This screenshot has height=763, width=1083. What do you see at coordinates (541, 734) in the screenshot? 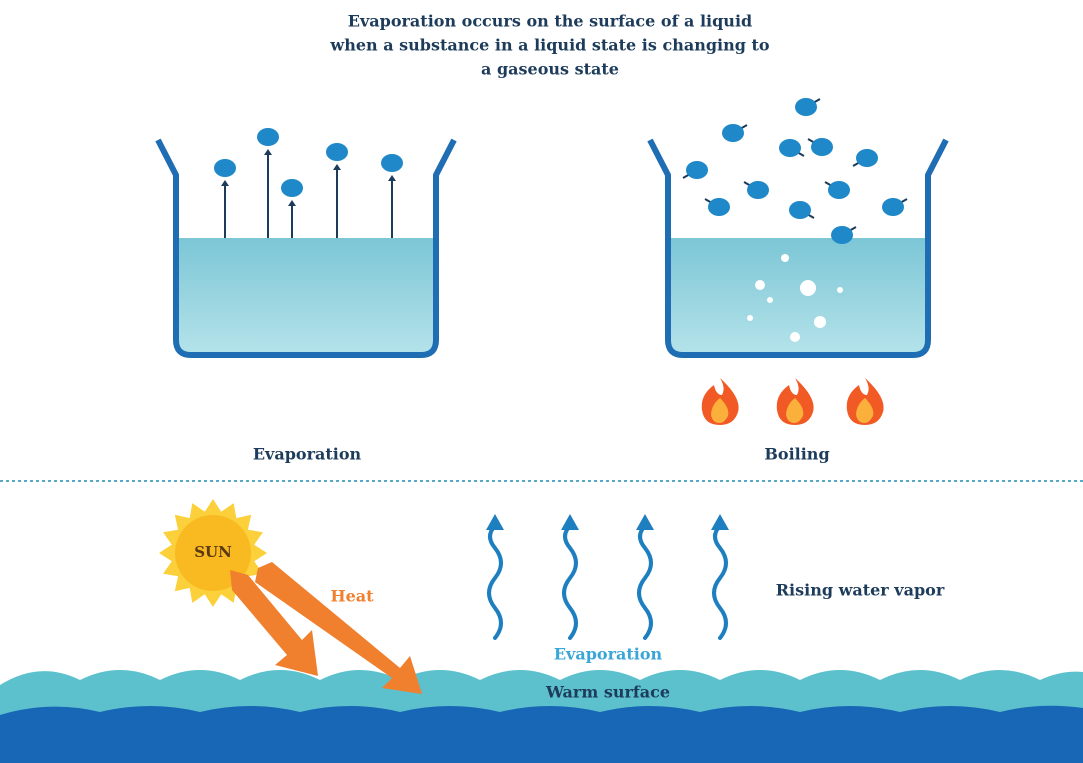
I see `deep-water` at bounding box center [541, 734].